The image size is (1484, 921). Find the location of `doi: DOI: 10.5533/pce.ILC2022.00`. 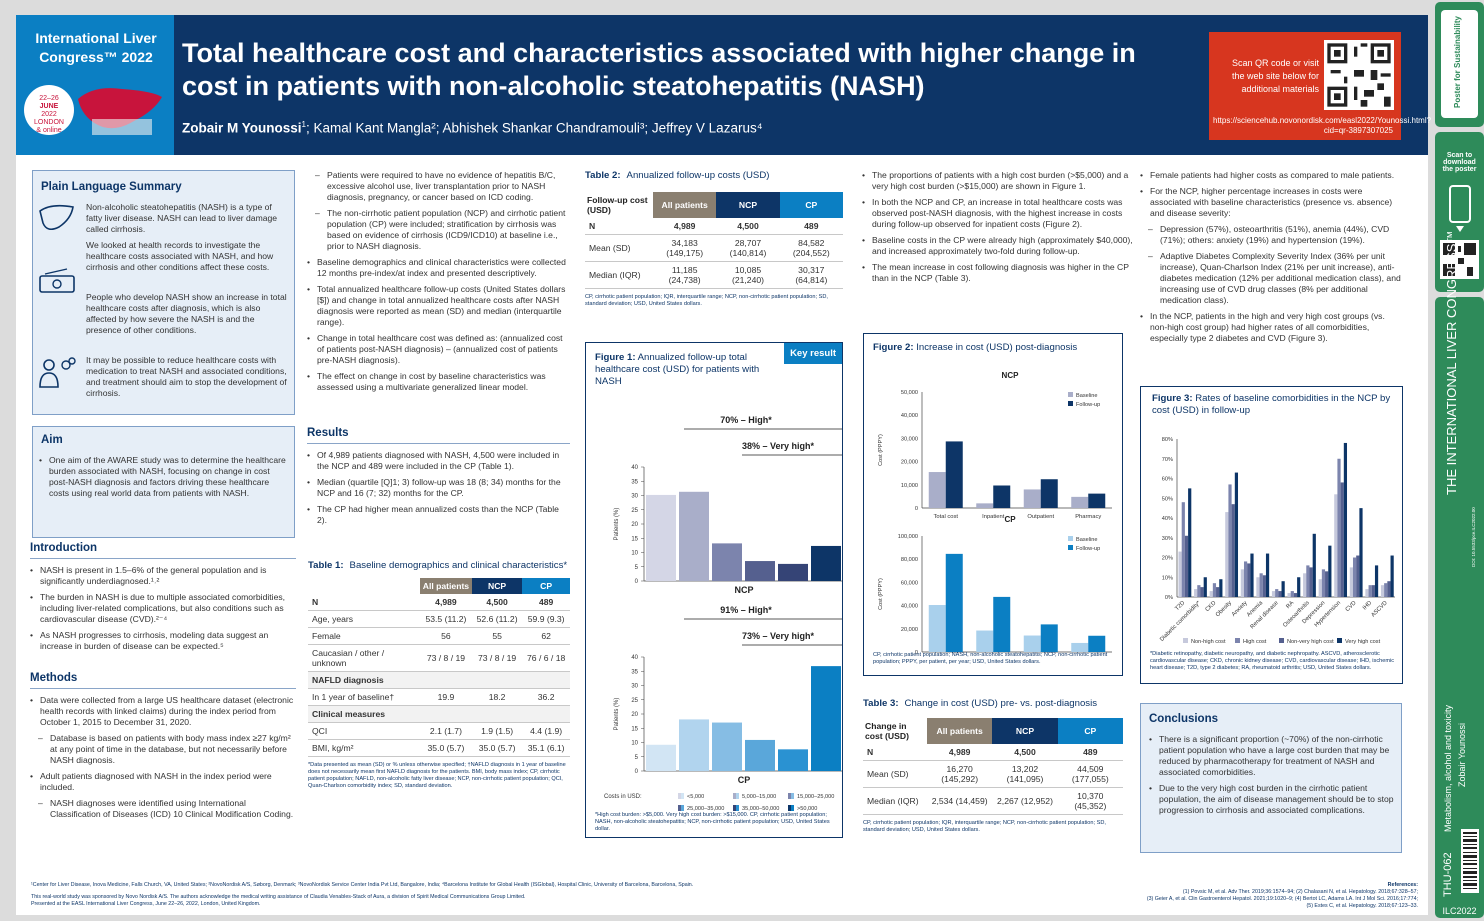

doi: DOI: 10.5533/pce.ILC2022.00 is located at coordinates (1473, 537).